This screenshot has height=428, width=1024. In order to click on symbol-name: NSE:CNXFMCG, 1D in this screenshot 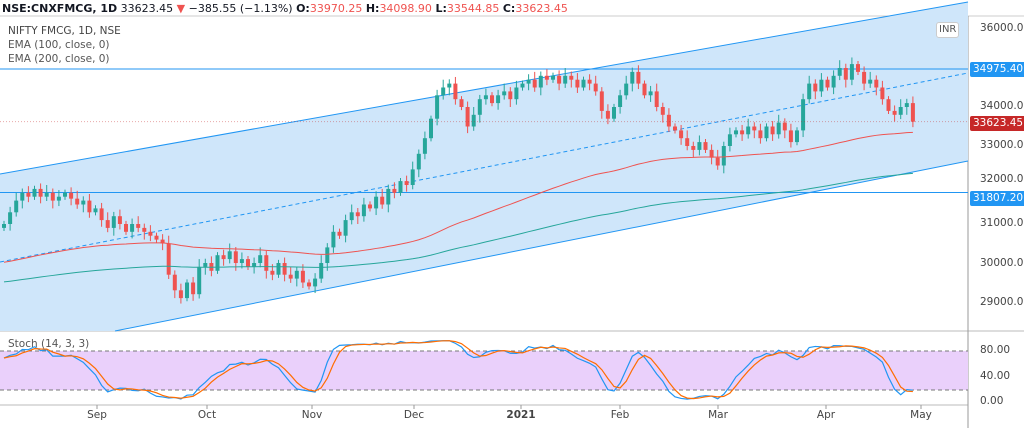, I will do `click(60, 8)`.